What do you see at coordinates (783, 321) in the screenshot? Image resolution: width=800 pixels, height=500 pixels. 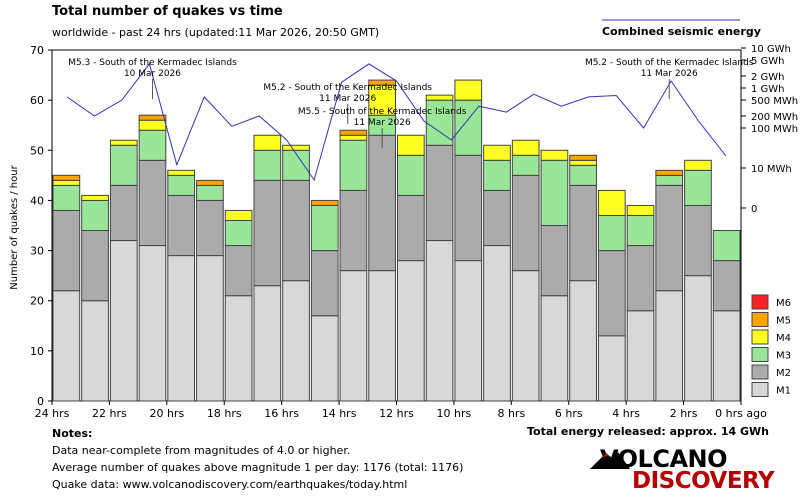 I see `legend-label-m5: M5` at bounding box center [783, 321].